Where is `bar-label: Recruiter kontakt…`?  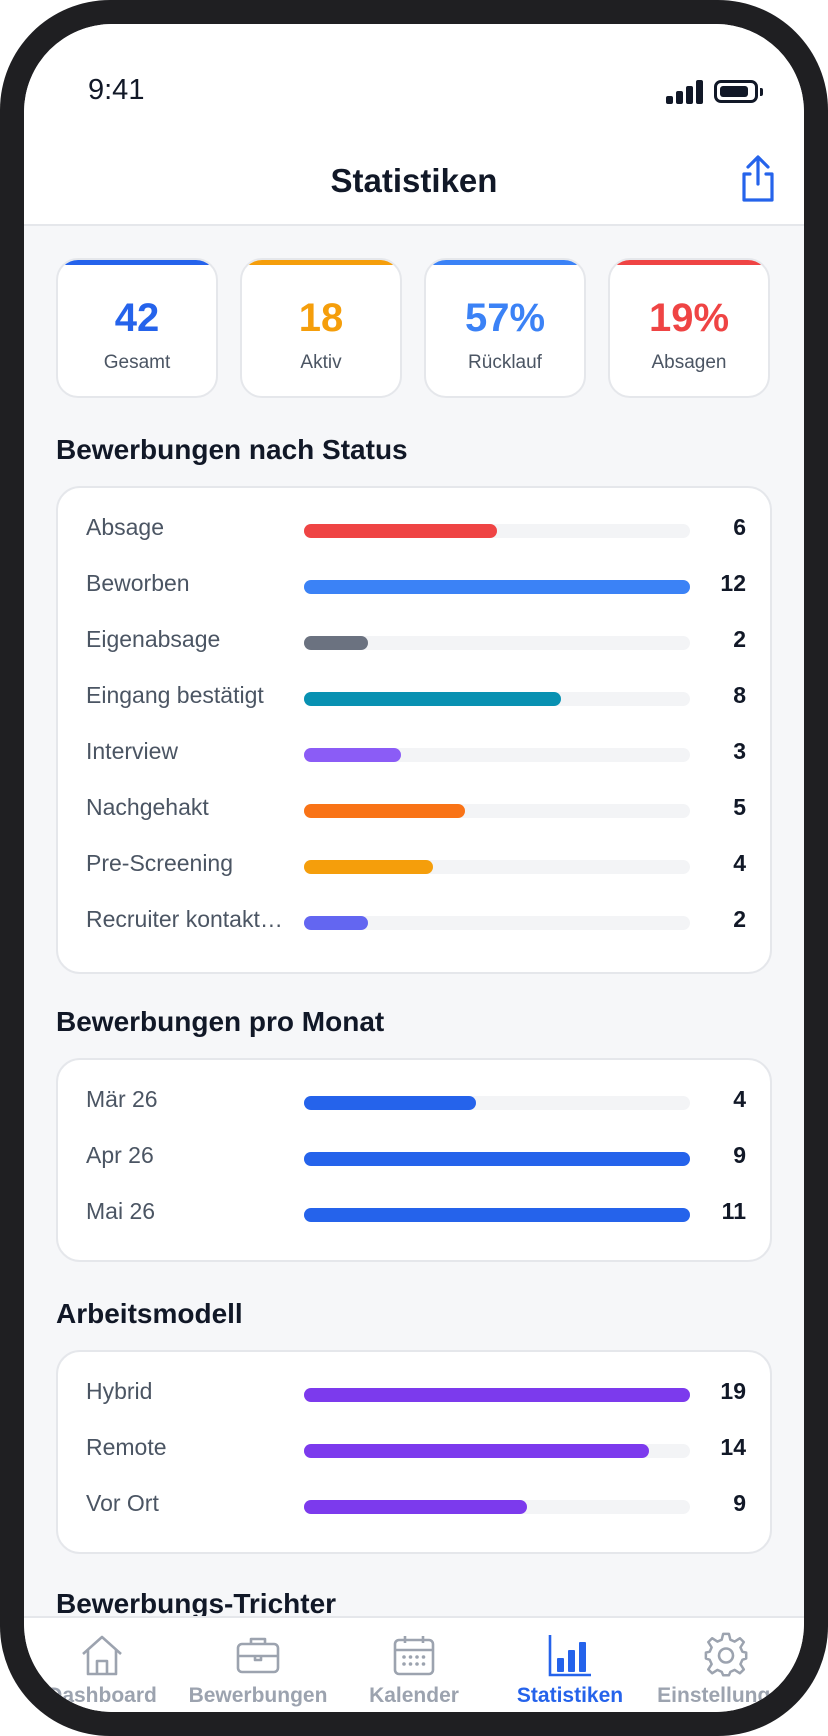 bar-label: Recruiter kontakt… is located at coordinates (184, 919).